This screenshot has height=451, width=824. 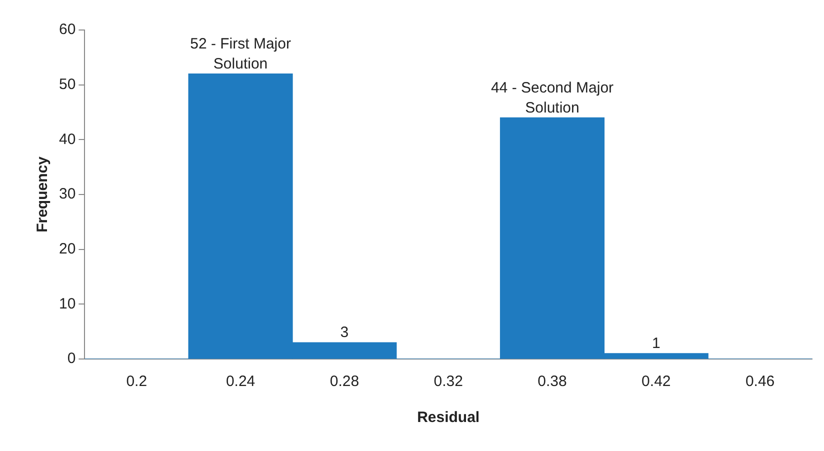 What do you see at coordinates (760, 381) in the screenshot?
I see `x-tick-label: 0.46` at bounding box center [760, 381].